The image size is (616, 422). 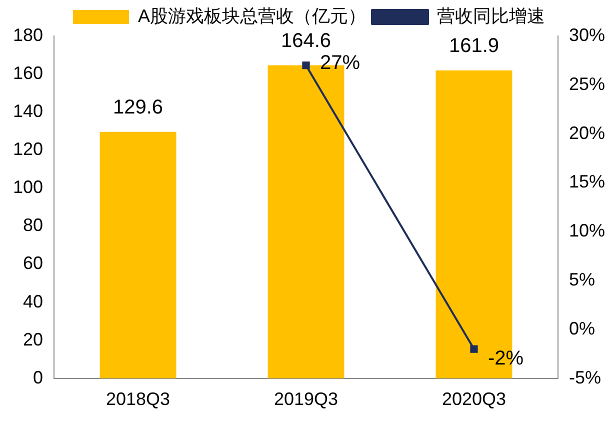 I want to click on y2-tick-label: 10%, so click(x=587, y=230).